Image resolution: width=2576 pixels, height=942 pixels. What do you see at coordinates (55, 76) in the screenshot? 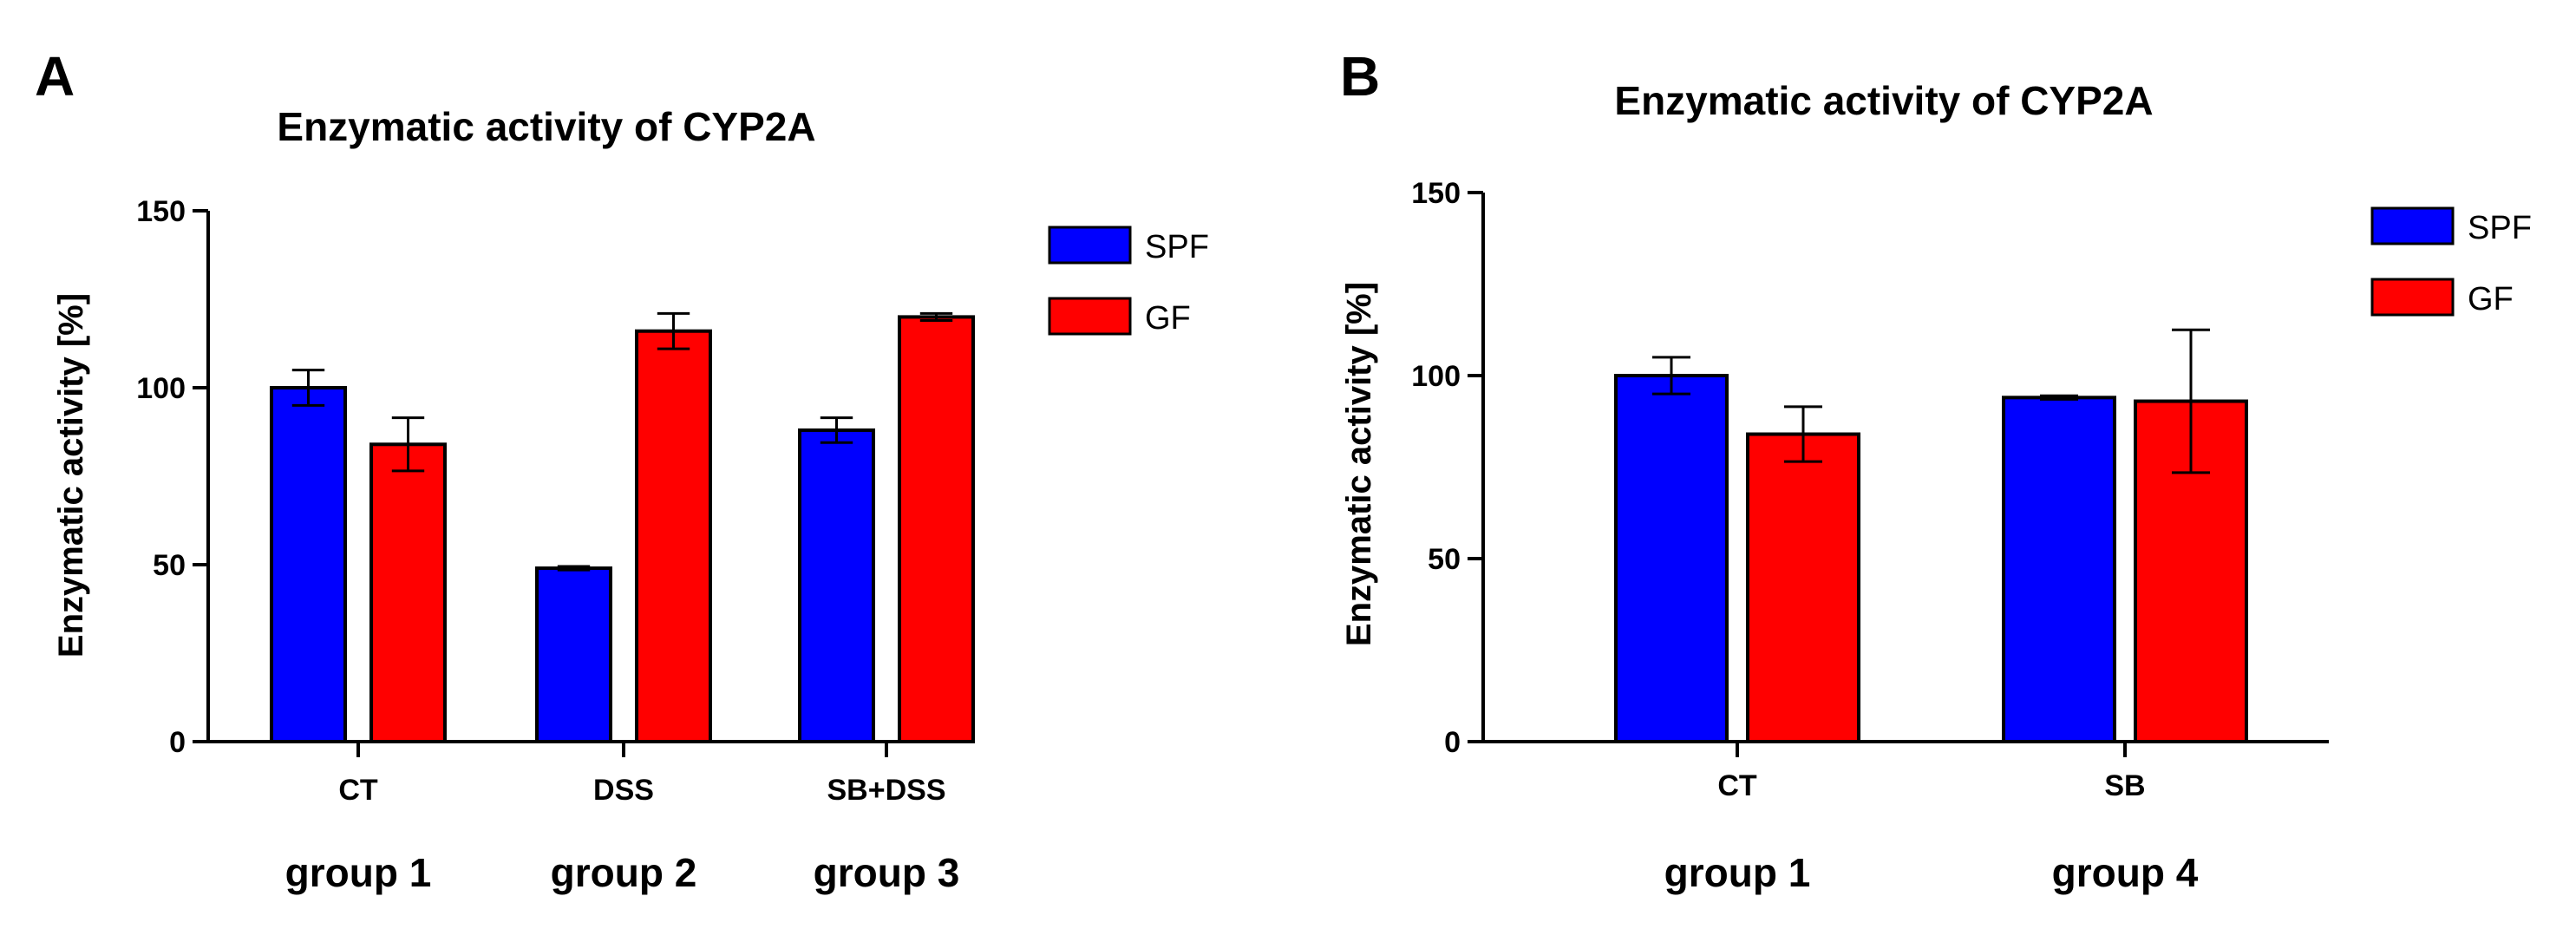
I see `panel-a-letter: A` at bounding box center [55, 76].